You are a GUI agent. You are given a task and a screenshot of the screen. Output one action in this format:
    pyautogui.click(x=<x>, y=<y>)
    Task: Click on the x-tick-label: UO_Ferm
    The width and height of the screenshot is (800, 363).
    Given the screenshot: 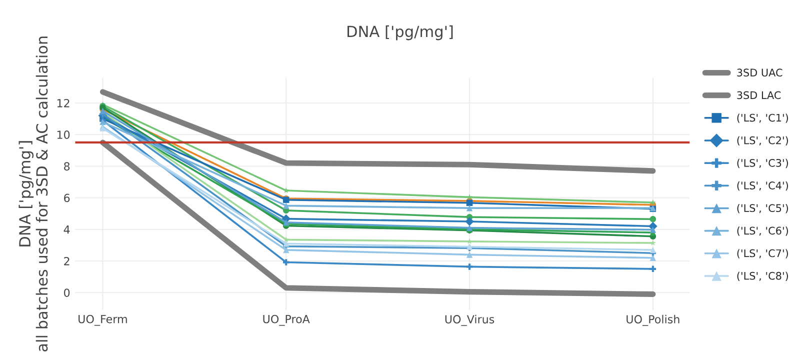 What is the action you would take?
    pyautogui.click(x=102, y=320)
    